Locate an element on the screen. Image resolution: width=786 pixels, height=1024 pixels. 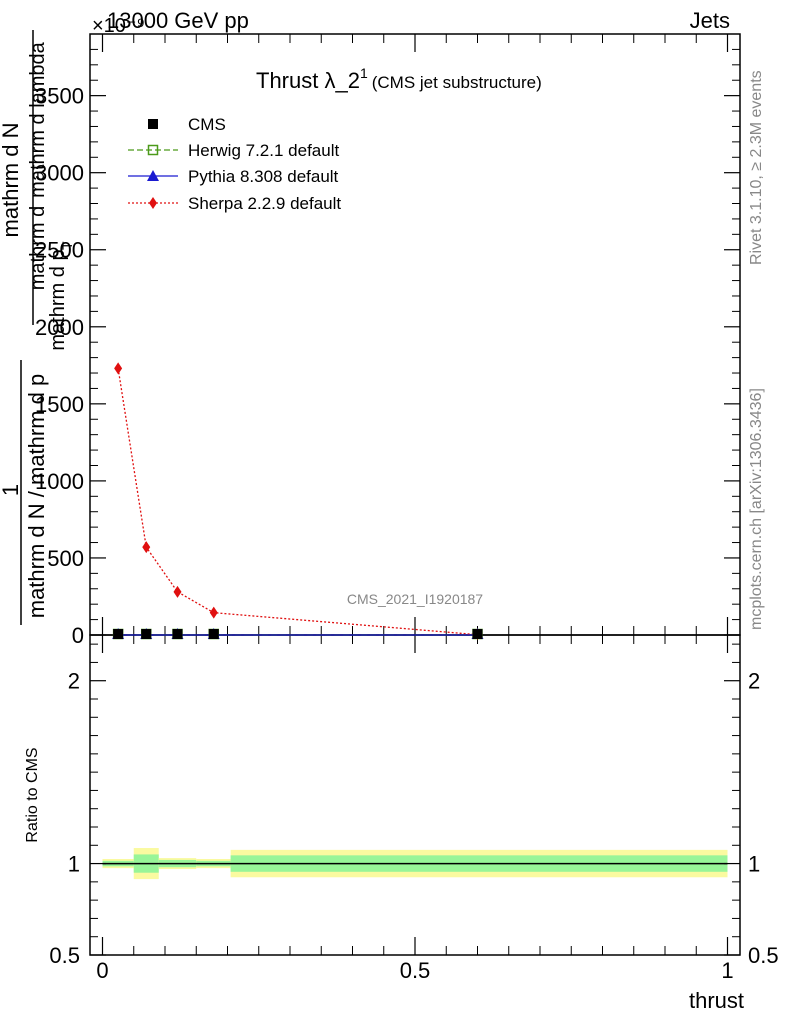
y-label-den2: mathrm d p is located at coordinates (58, 299).